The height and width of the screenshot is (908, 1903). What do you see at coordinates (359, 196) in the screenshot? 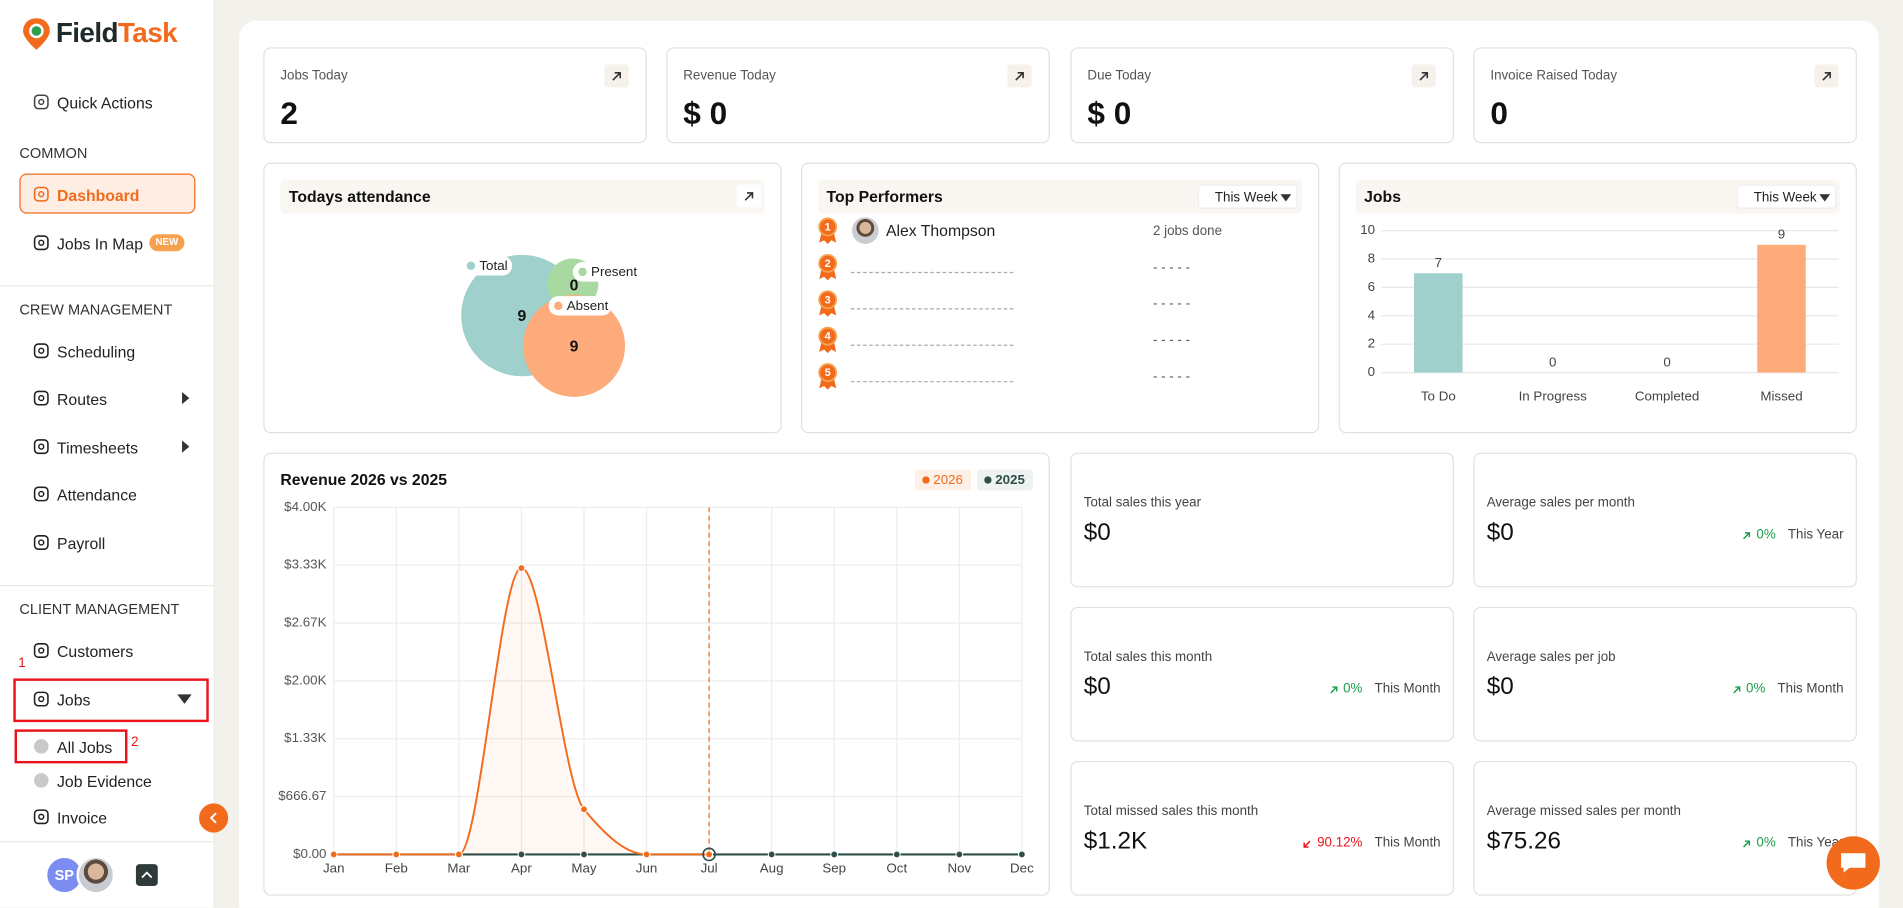
I see `widget-title: Todays attendance` at bounding box center [359, 196].